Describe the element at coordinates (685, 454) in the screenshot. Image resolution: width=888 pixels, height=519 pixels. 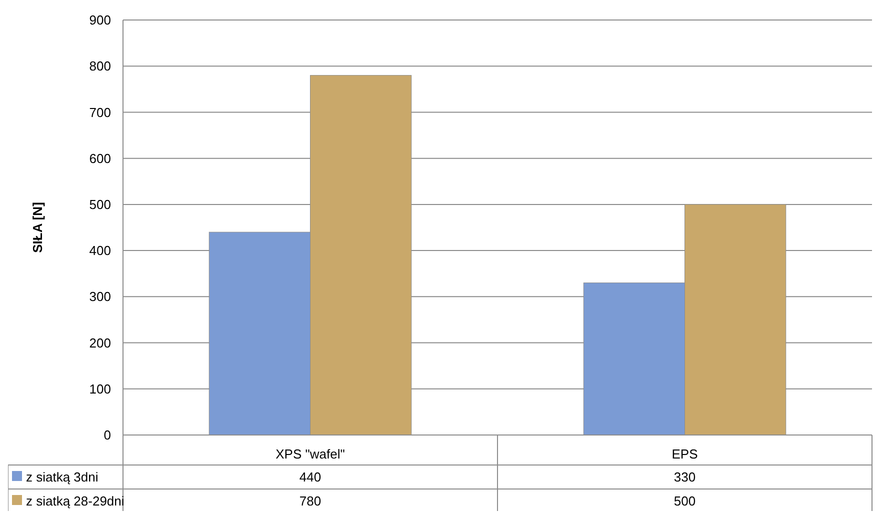
I see `x-tick-label: EPS` at that location.